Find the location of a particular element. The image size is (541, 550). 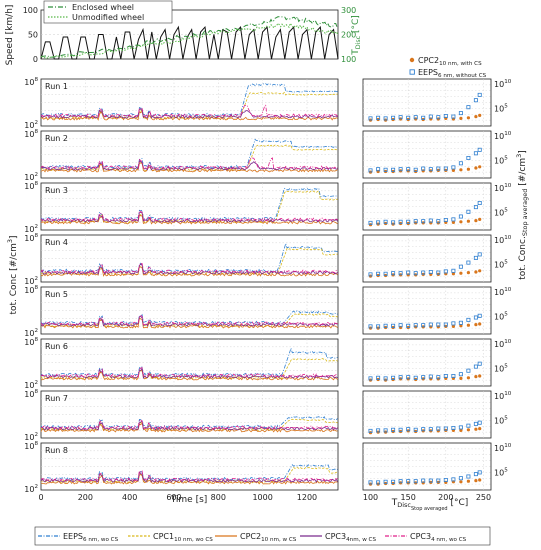

bottom-legend-label: CPC210 nm, w CS is located at coordinates (268, 537).